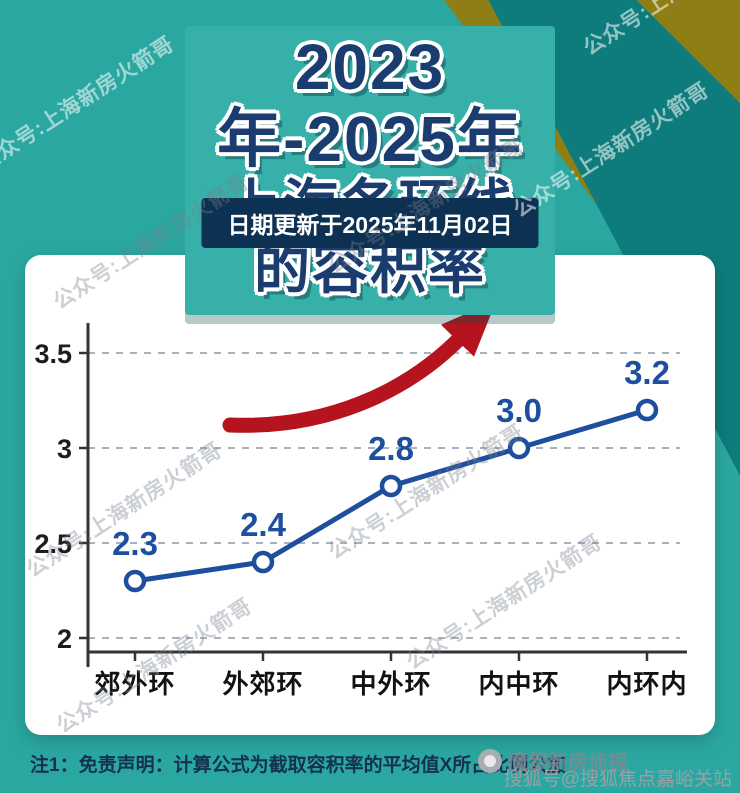 Image resolution: width=740 pixels, height=793 pixels. What do you see at coordinates (370, 103) in the screenshot?
I see `page-title-line1: 2023年-2025年` at bounding box center [370, 103].